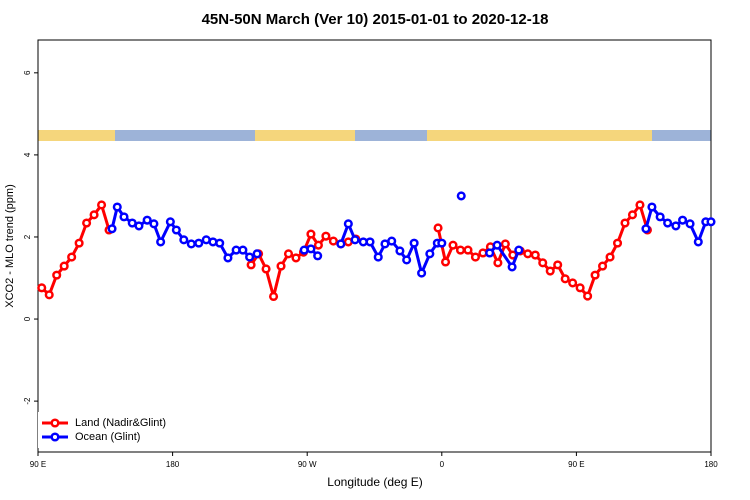 This screenshot has width=750, height=500. What do you see at coordinates (27, 236) in the screenshot?
I see `y-tick-label: 2` at bounding box center [27, 236].